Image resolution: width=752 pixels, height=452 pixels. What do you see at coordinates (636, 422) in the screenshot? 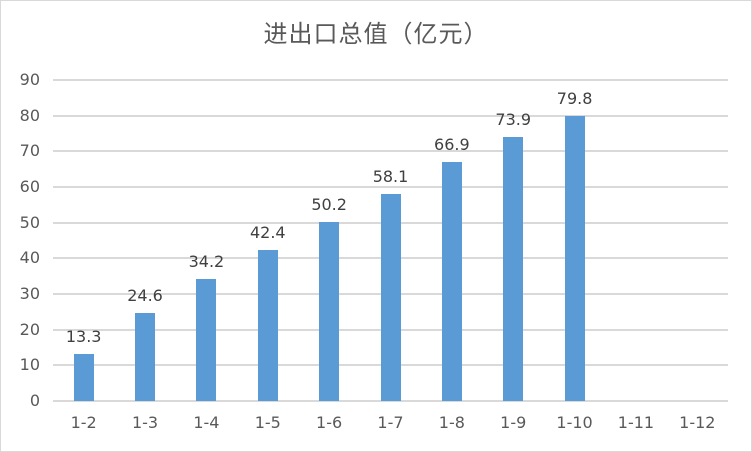
I see `x-tick-label: 1-11` at bounding box center [636, 422].